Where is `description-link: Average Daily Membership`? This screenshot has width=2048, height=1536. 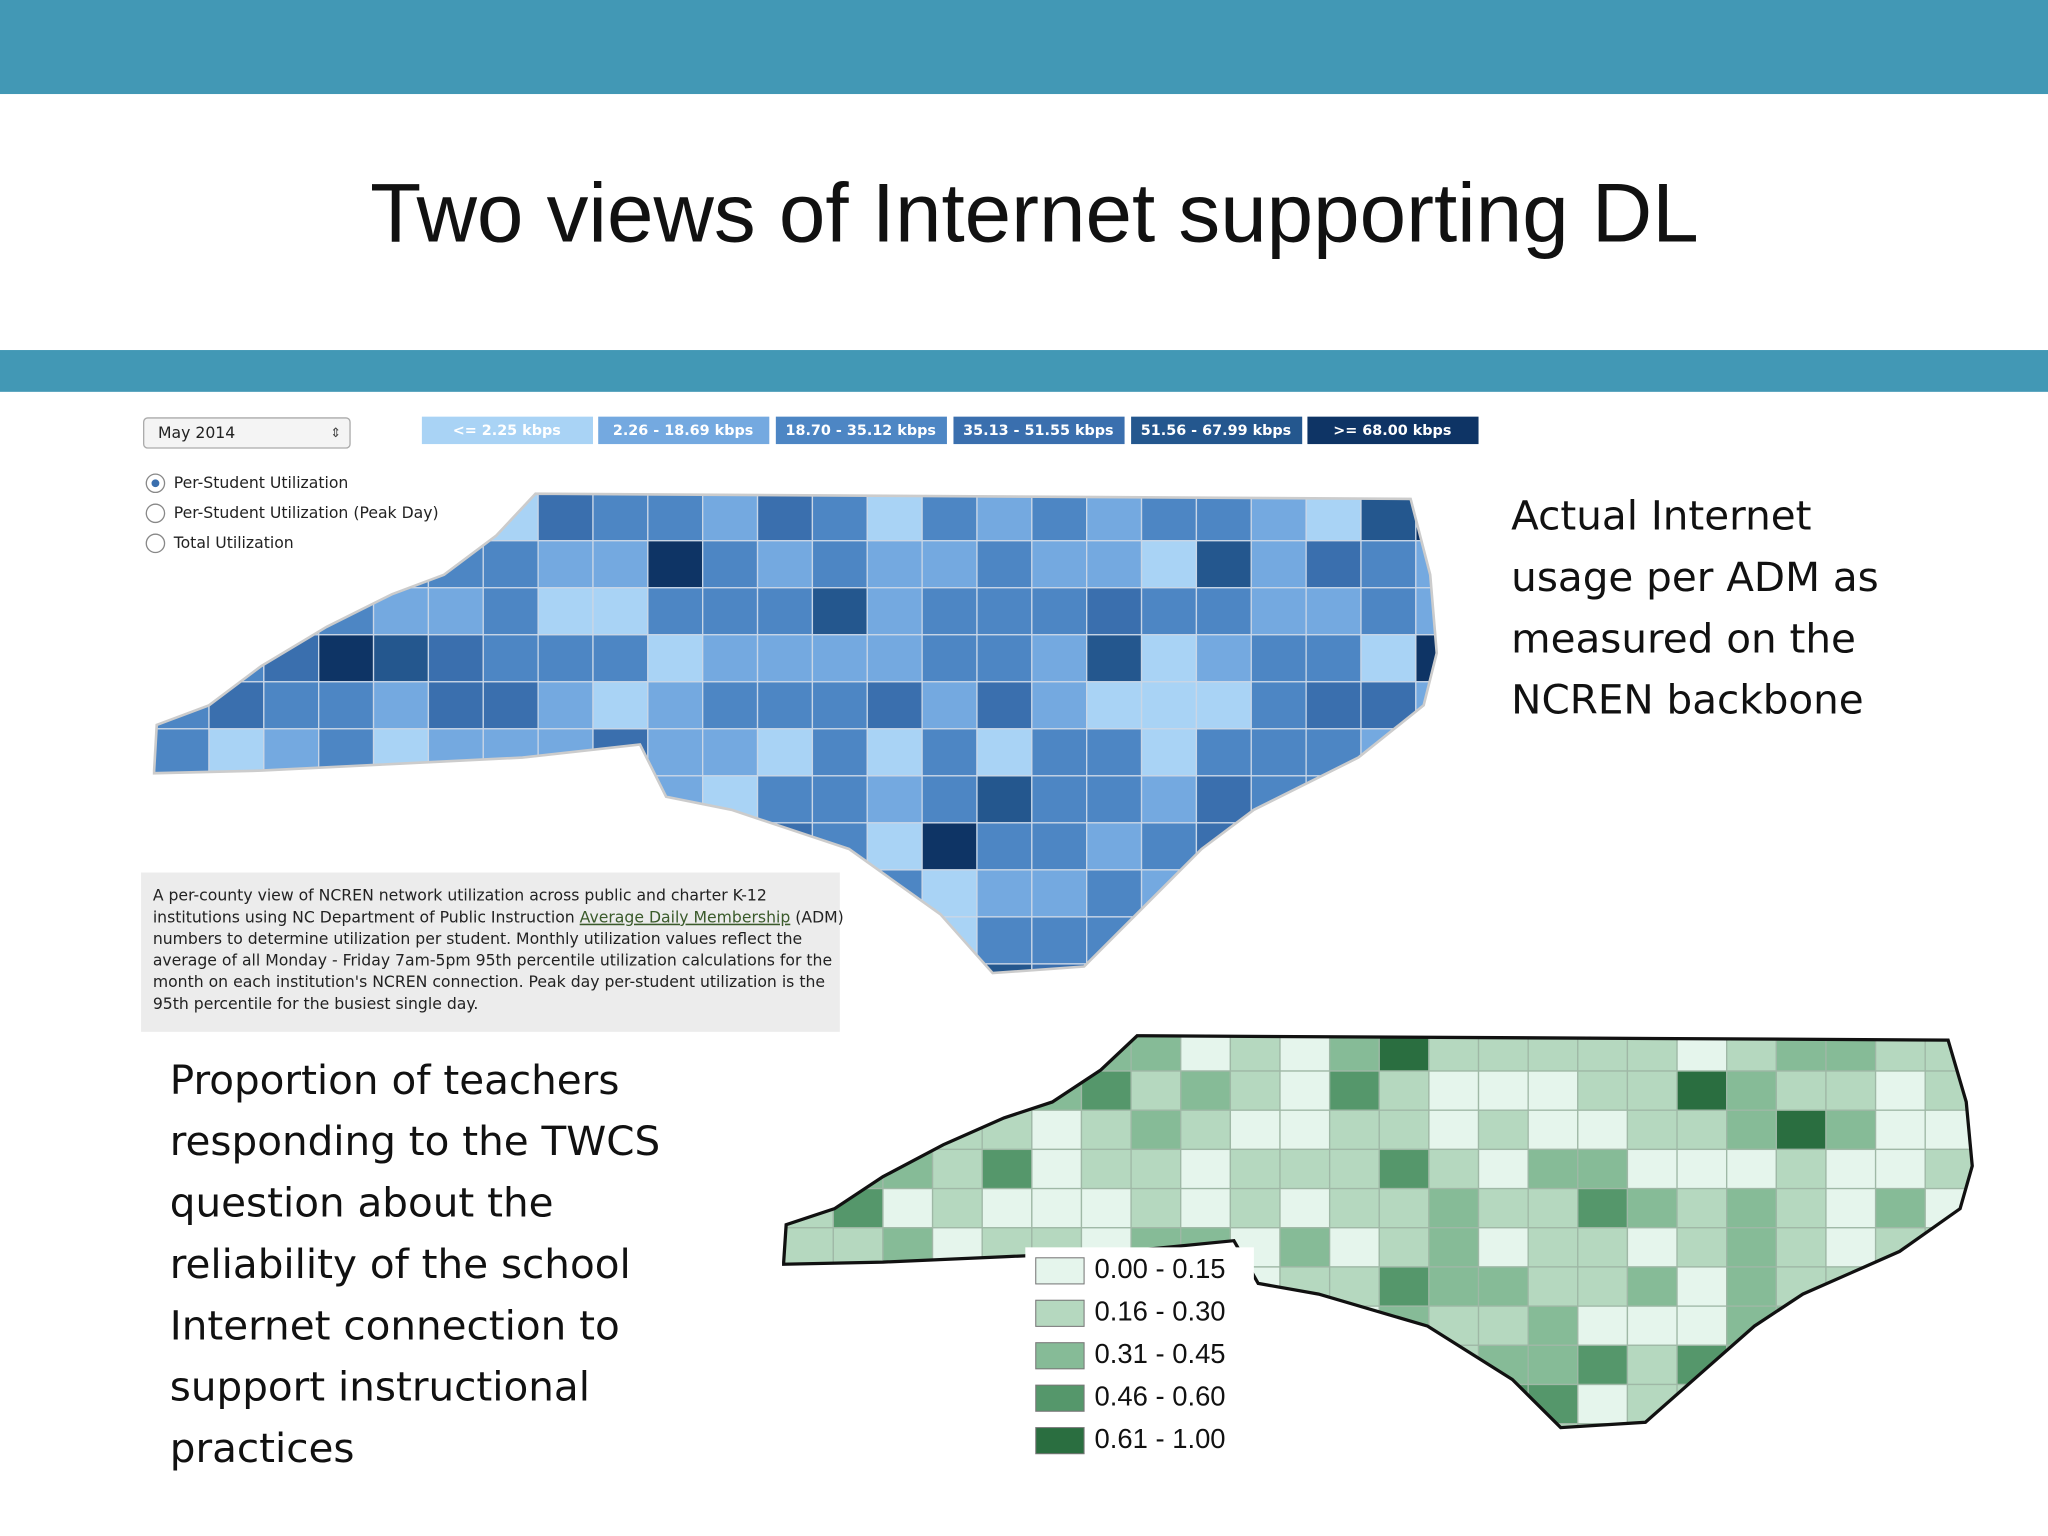
description-link: Average Daily Membership is located at coordinates (685, 916).